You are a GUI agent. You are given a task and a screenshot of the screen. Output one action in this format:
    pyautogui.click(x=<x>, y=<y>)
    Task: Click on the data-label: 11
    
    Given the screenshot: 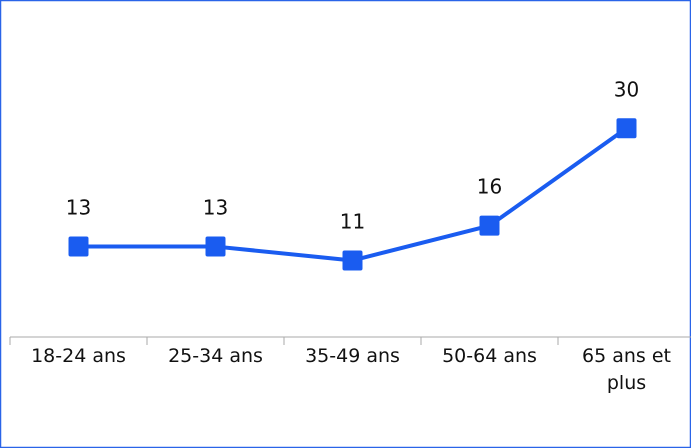 What is the action you would take?
    pyautogui.click(x=352, y=221)
    